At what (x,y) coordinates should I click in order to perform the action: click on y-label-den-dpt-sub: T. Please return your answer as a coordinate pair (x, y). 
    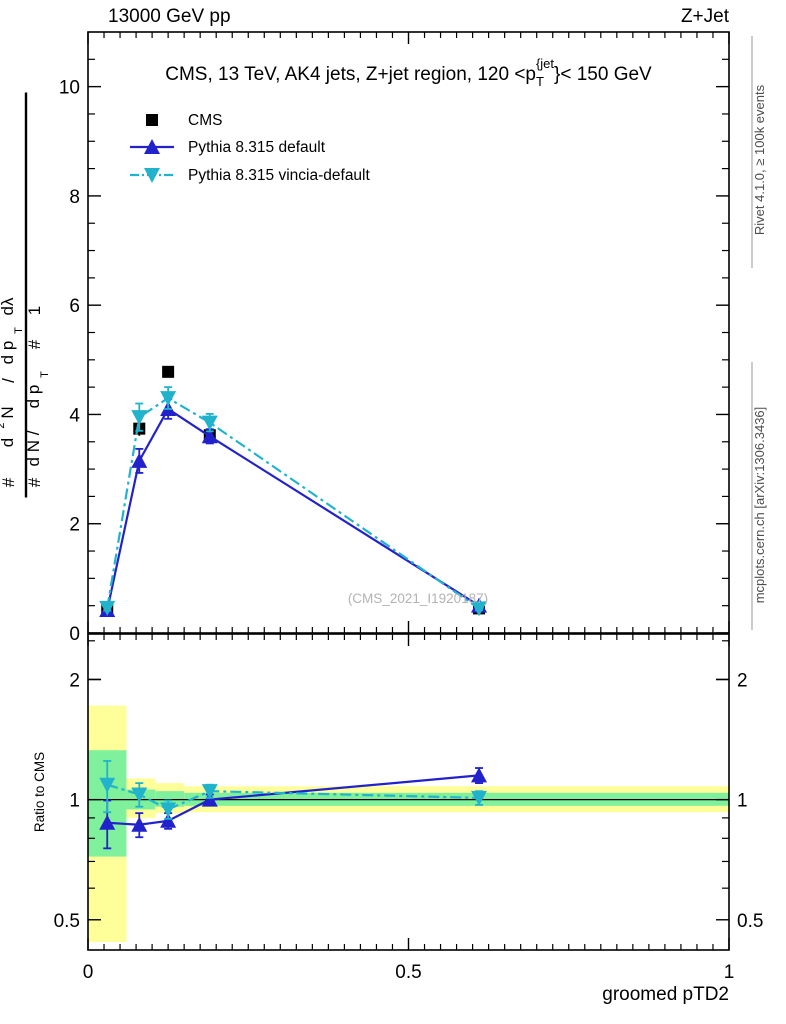
    Looking at the image, I should click on (45, 374).